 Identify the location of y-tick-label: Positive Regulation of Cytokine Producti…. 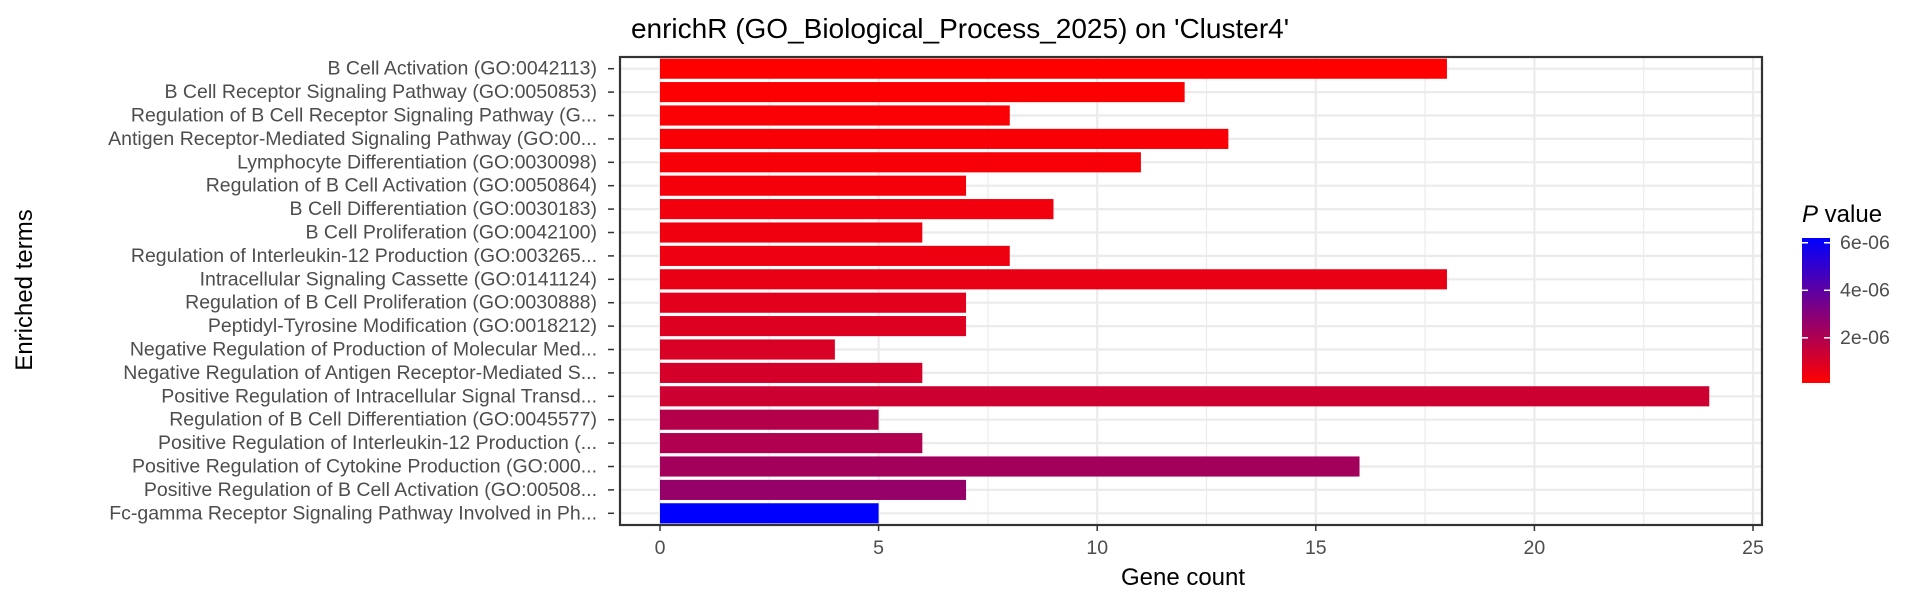
(364, 467).